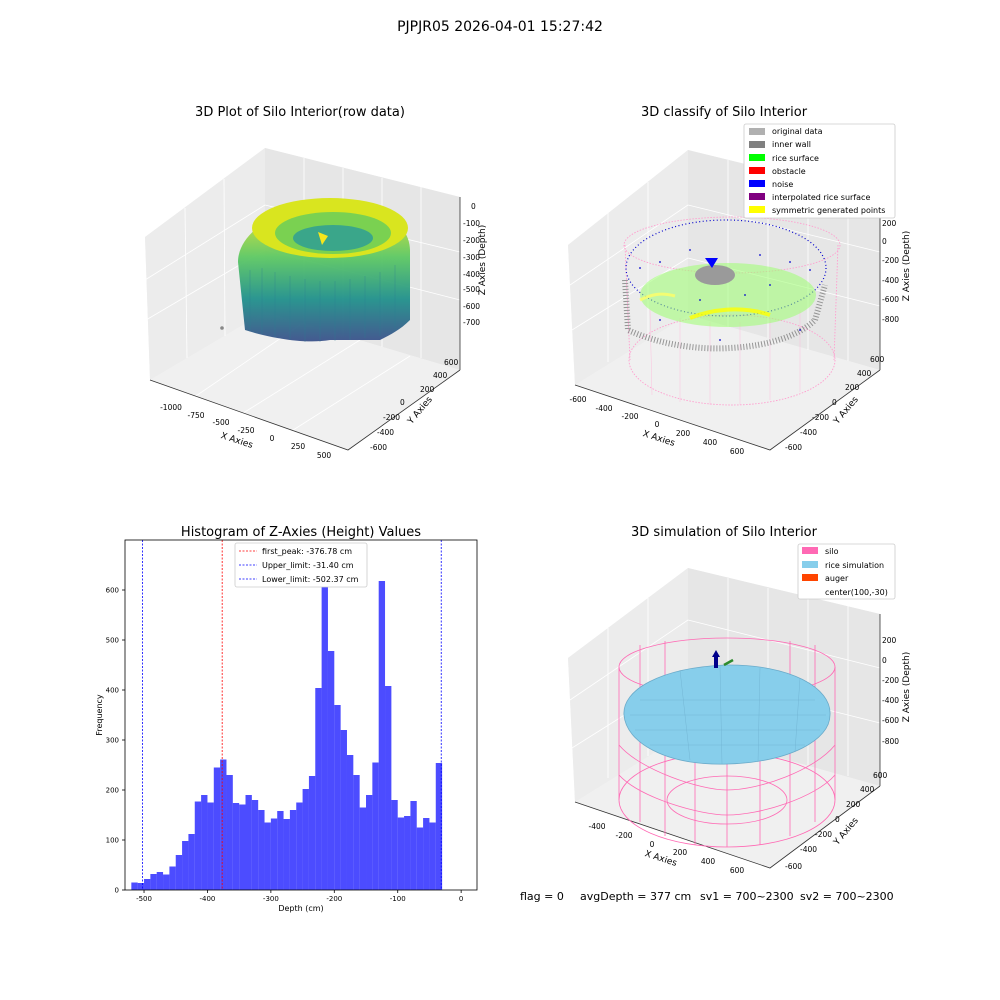 This screenshot has height=1000, width=1000. What do you see at coordinates (731, 311) in the screenshot?
I see `panel2-point-cloud` at bounding box center [731, 311].